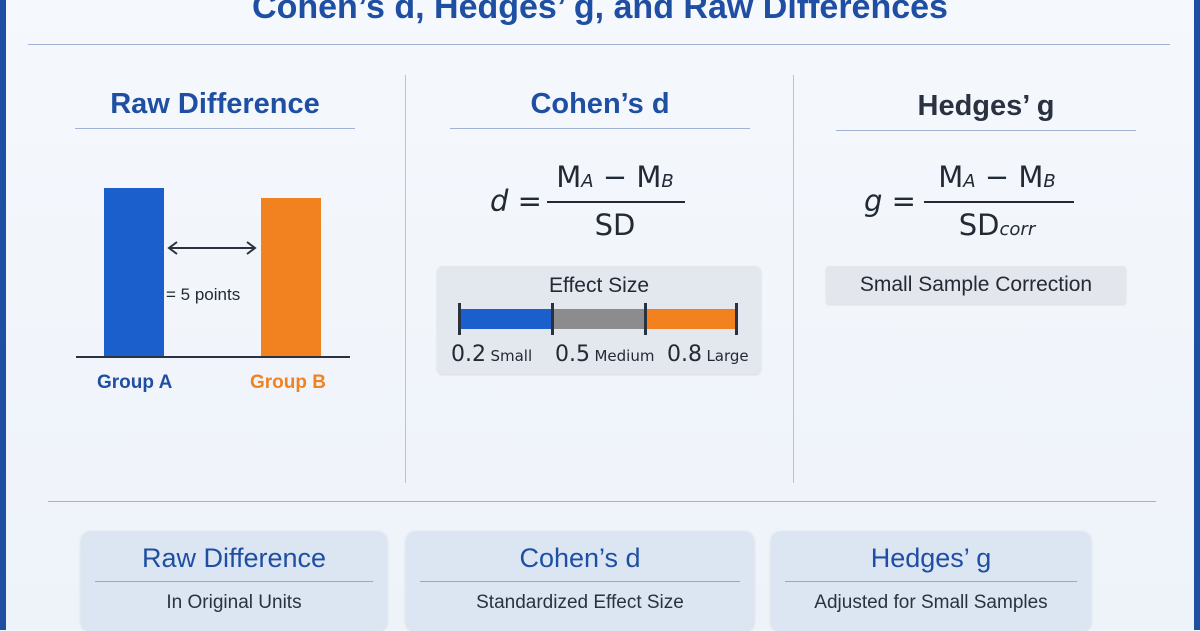 The width and height of the screenshot is (1200, 631). Describe the element at coordinates (135, 382) in the screenshot. I see `group-a-label: Group A` at that location.